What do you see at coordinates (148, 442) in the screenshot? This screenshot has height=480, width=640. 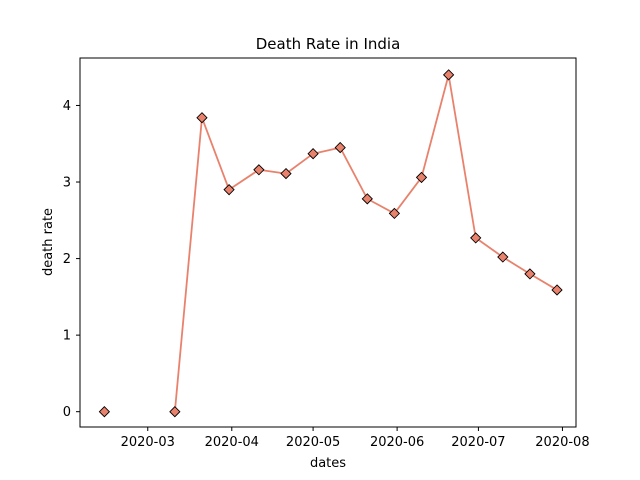 I see `x-tick-label: 2020-03` at bounding box center [148, 442].